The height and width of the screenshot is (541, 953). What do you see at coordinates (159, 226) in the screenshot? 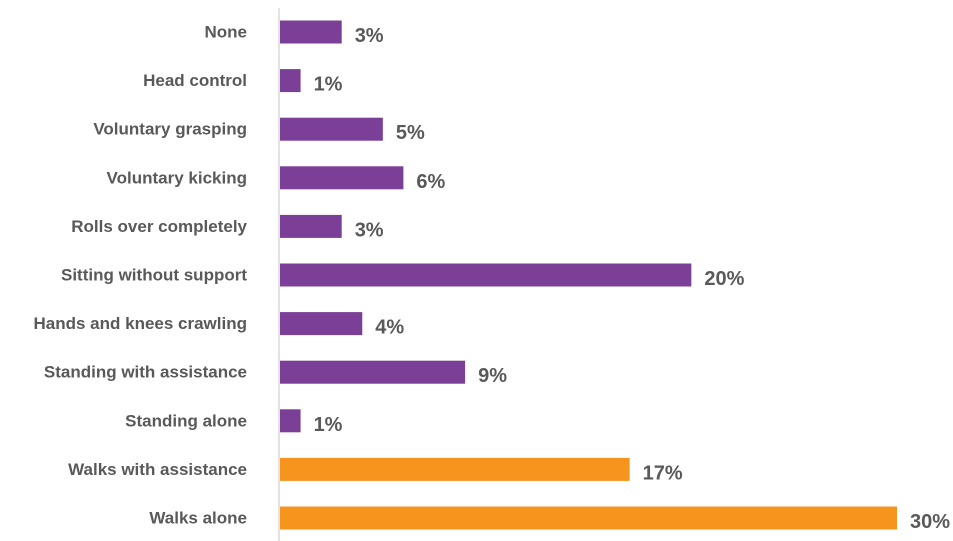
I see `category-label: Rolls over completely` at bounding box center [159, 226].